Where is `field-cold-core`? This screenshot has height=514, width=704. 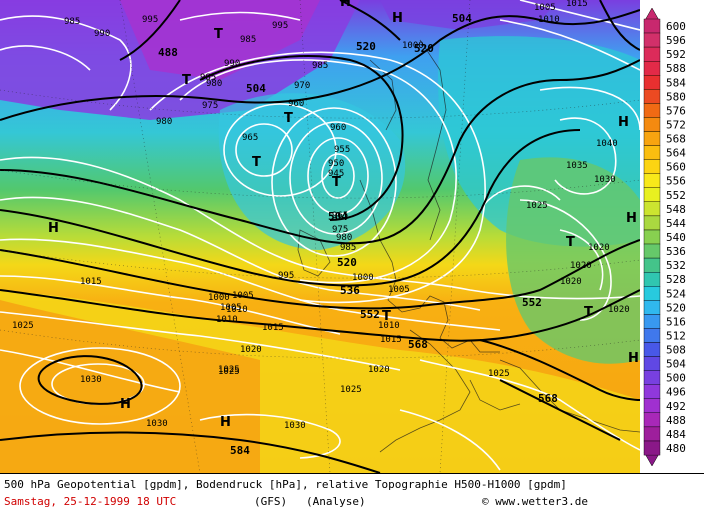 field-cold-core is located at coordinates (220, 40).